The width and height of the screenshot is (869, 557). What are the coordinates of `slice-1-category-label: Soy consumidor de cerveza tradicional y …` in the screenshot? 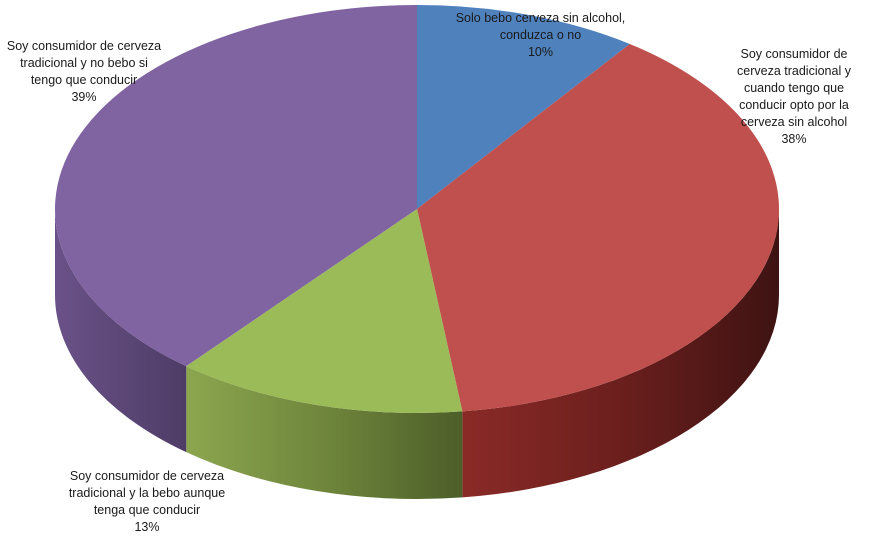 It's located at (794, 88).